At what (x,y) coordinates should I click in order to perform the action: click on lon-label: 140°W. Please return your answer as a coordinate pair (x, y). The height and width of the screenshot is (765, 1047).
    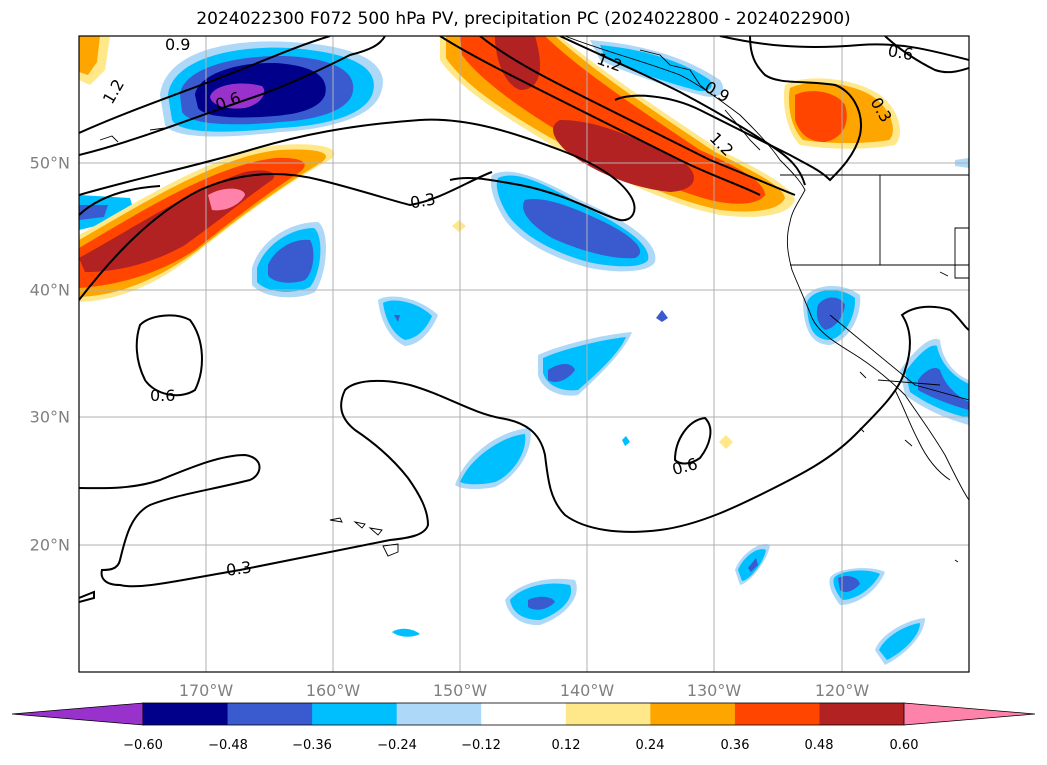
    Looking at the image, I should click on (587, 690).